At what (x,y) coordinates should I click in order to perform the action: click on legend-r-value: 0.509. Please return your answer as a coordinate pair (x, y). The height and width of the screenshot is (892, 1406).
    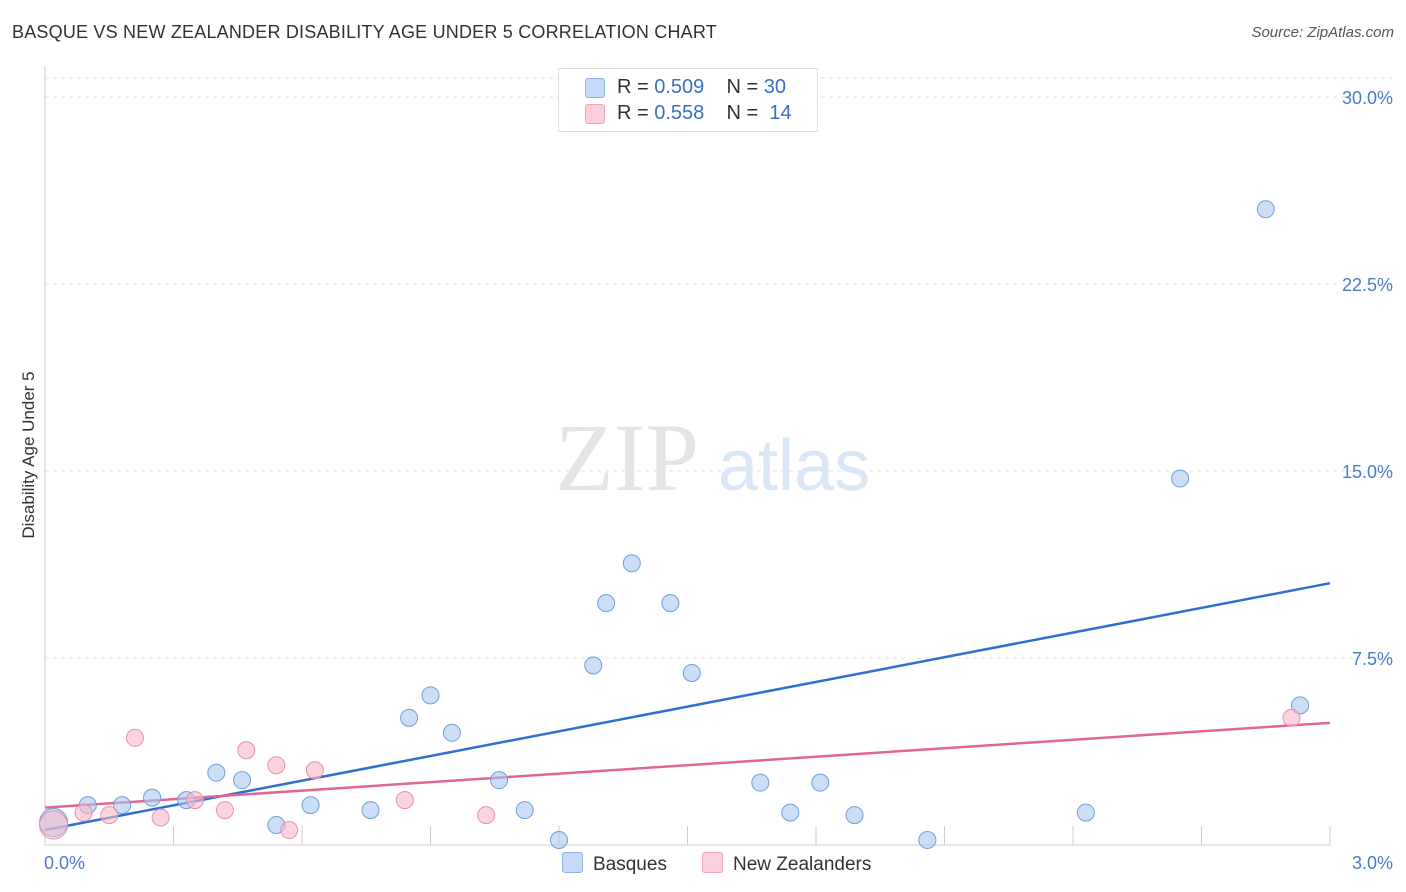
    Looking at the image, I should click on (679, 87).